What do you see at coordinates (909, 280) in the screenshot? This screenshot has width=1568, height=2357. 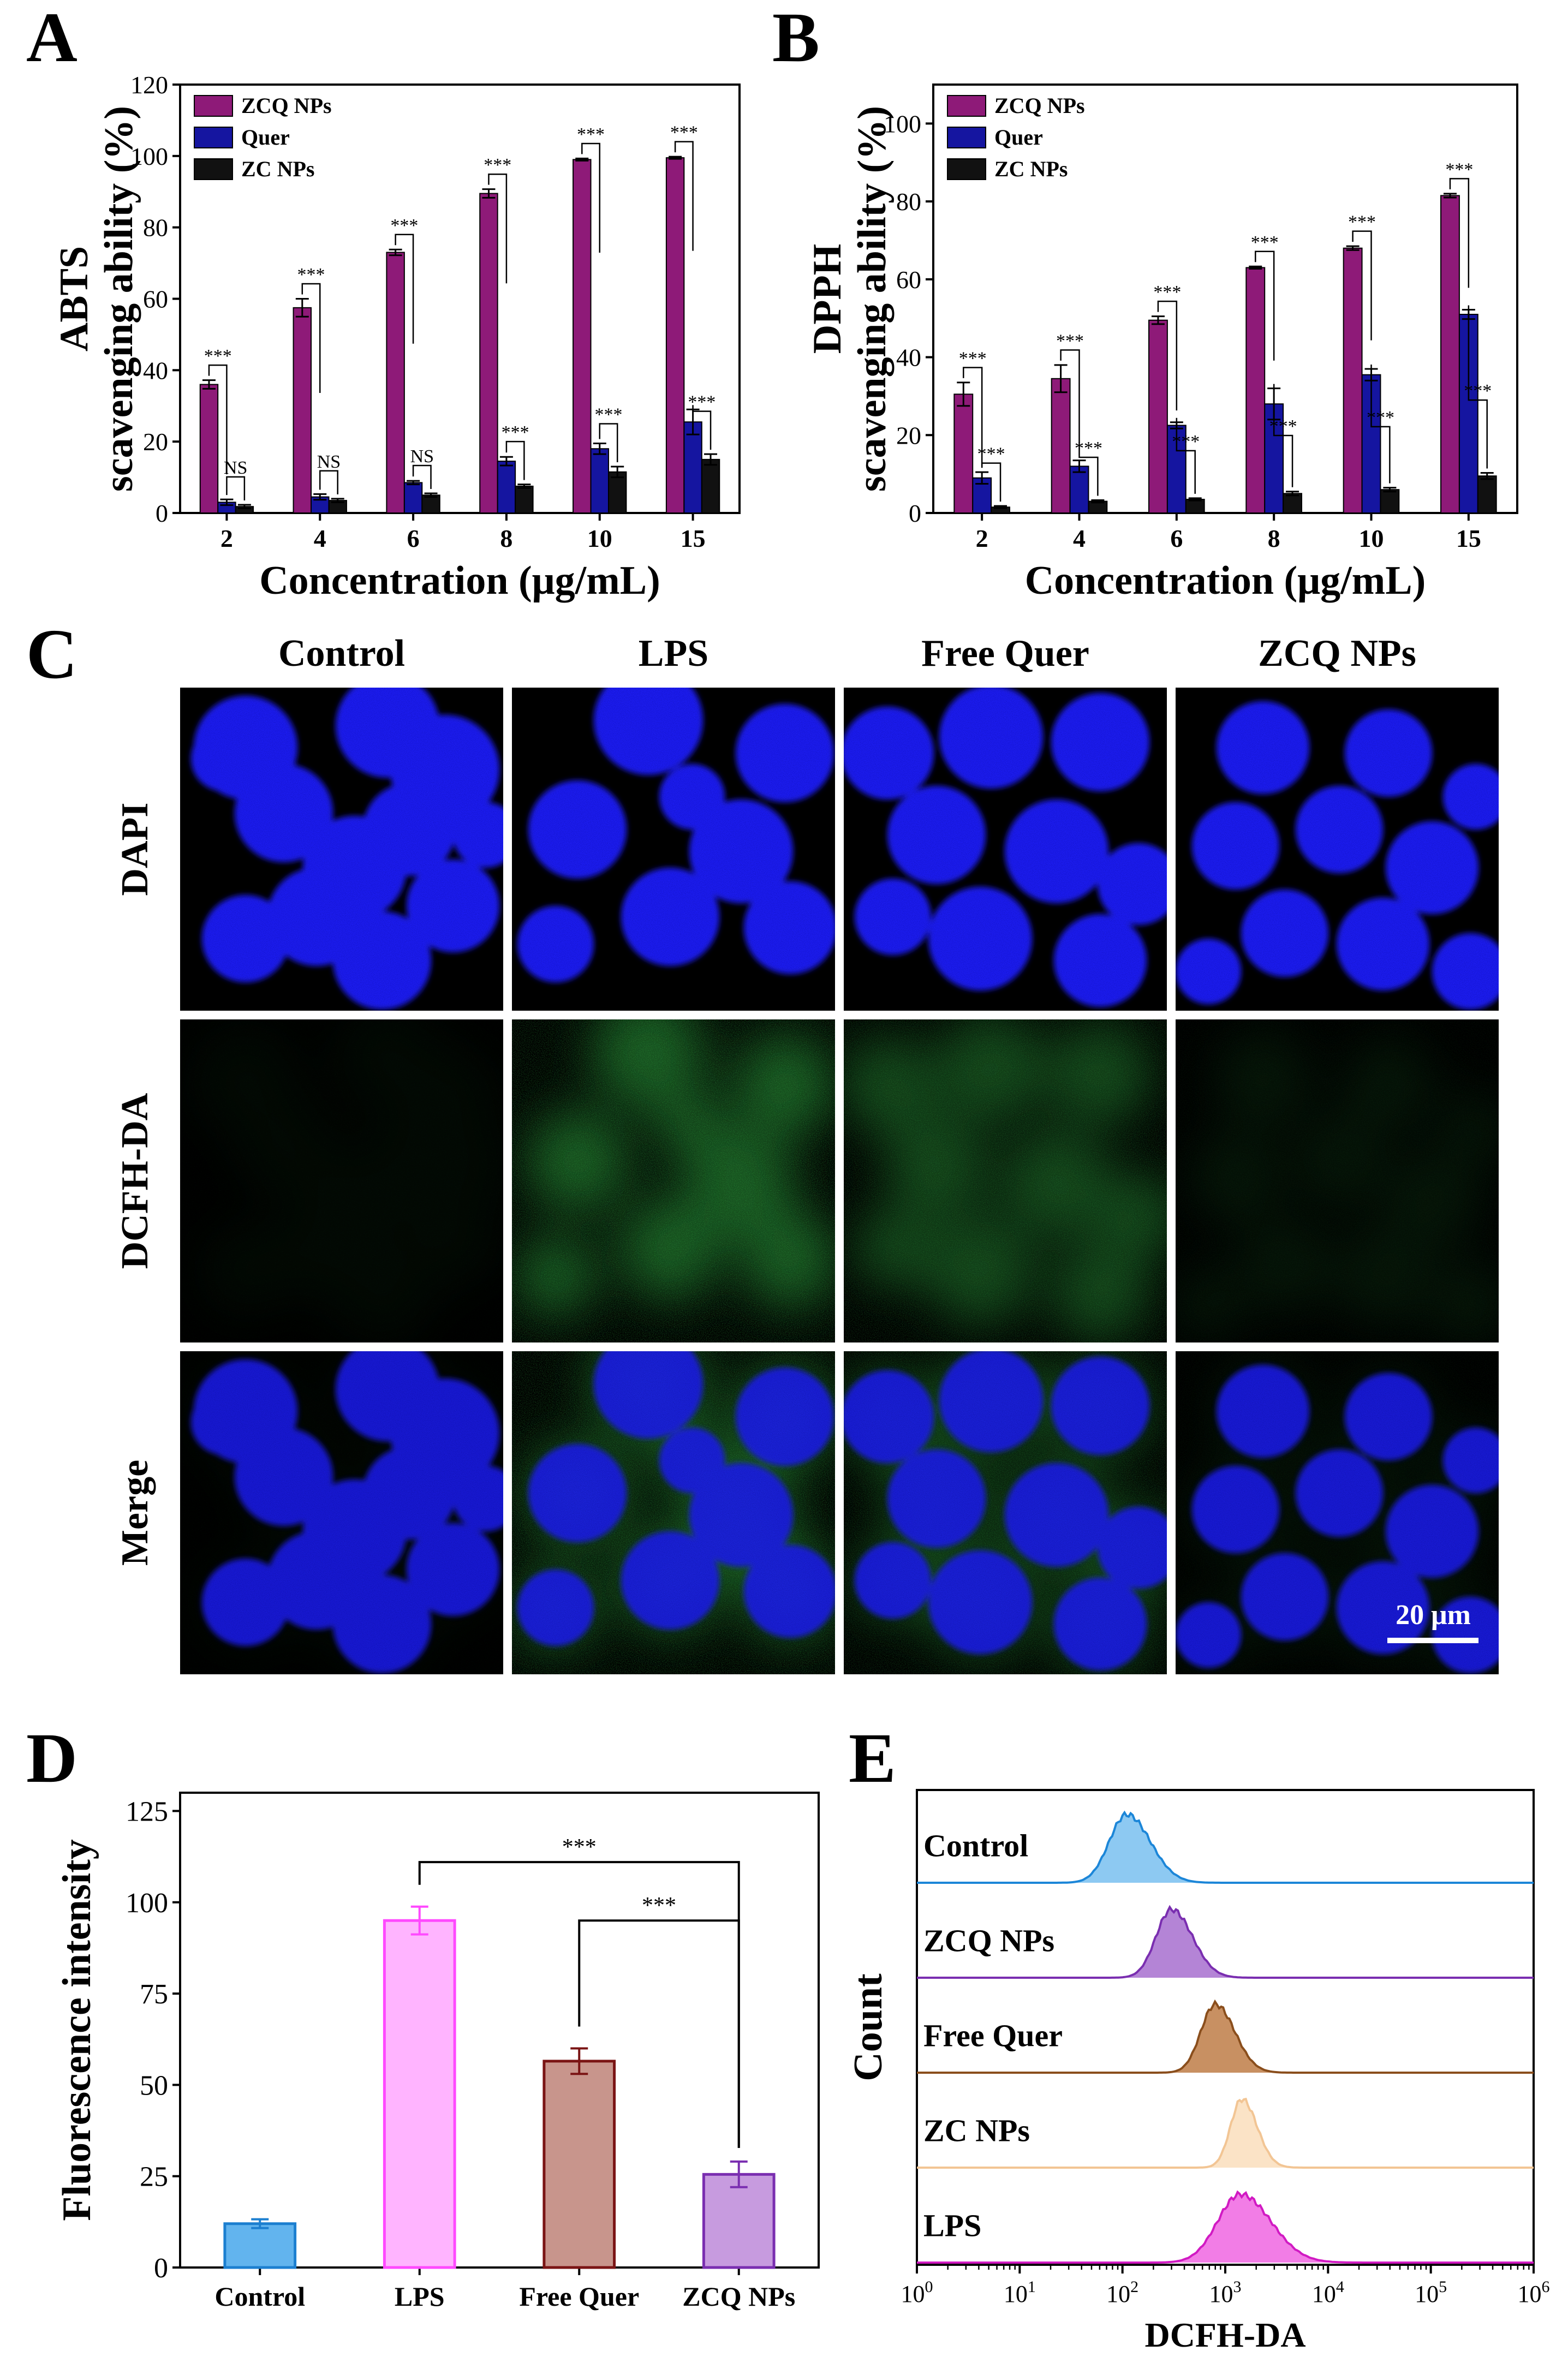 I see `y-tick-label: 60` at bounding box center [909, 280].